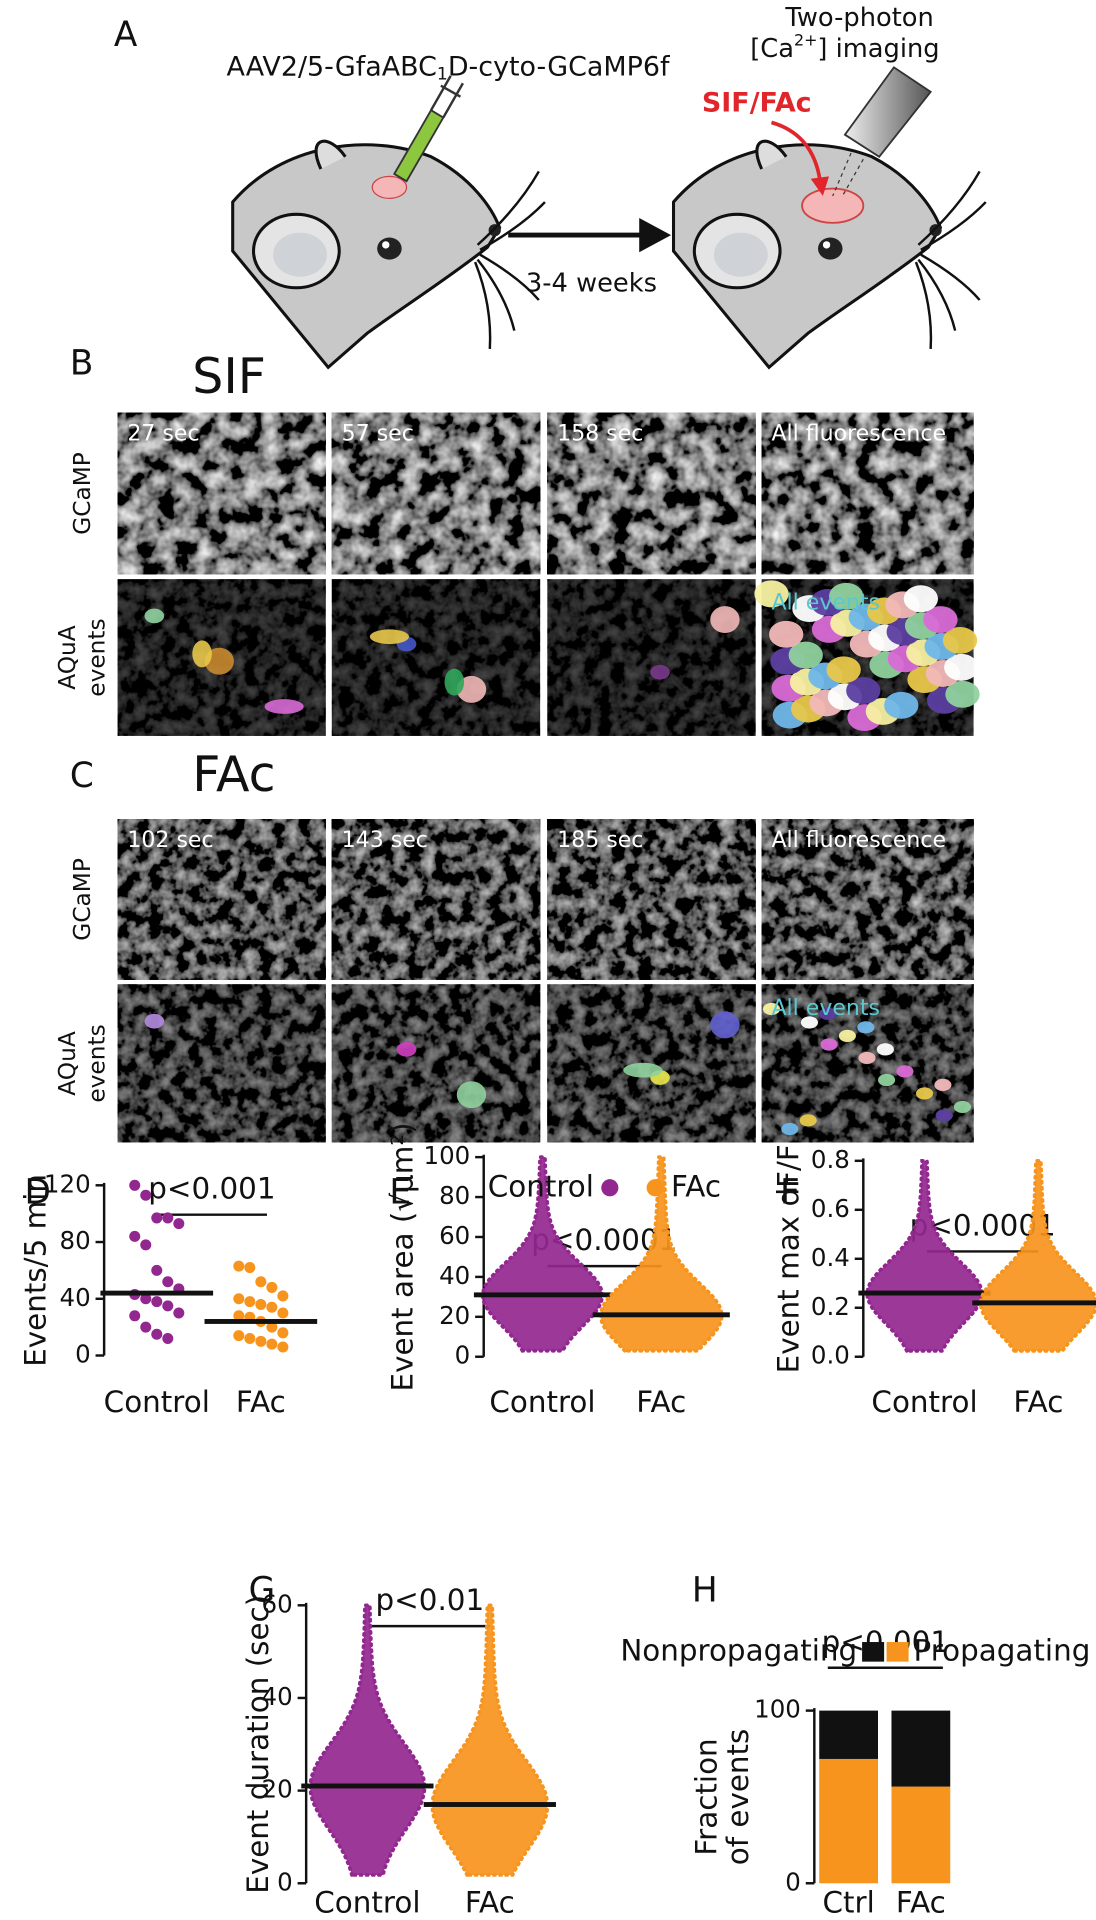 The height and width of the screenshot is (1920, 1096). What do you see at coordinates (826, 245) in the screenshot?
I see `mouse-eye-glint` at bounding box center [826, 245].